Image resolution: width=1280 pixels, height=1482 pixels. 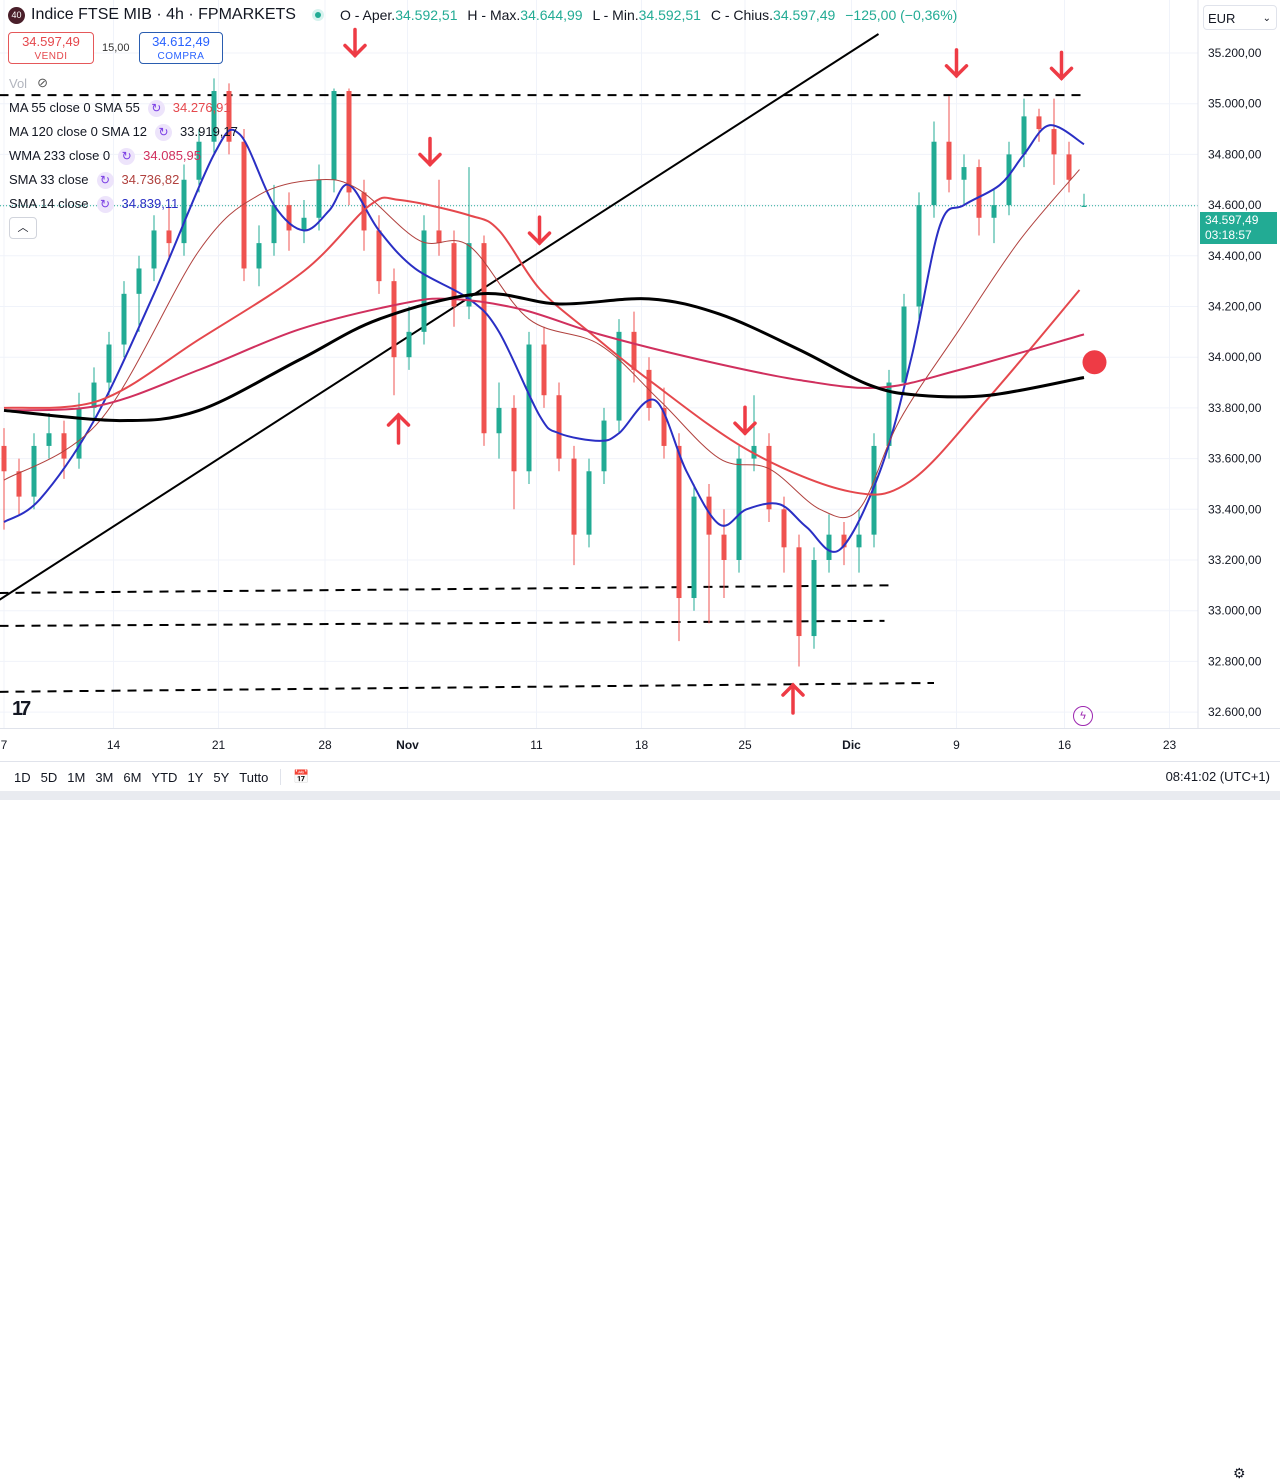 What do you see at coordinates (1094, 362) in the screenshot?
I see `red-dot-marker` at bounding box center [1094, 362].